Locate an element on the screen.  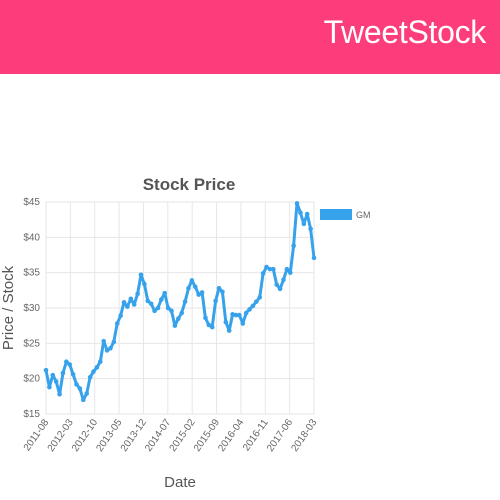
app-brand-title: TweetStock is located at coordinates (405, 32).